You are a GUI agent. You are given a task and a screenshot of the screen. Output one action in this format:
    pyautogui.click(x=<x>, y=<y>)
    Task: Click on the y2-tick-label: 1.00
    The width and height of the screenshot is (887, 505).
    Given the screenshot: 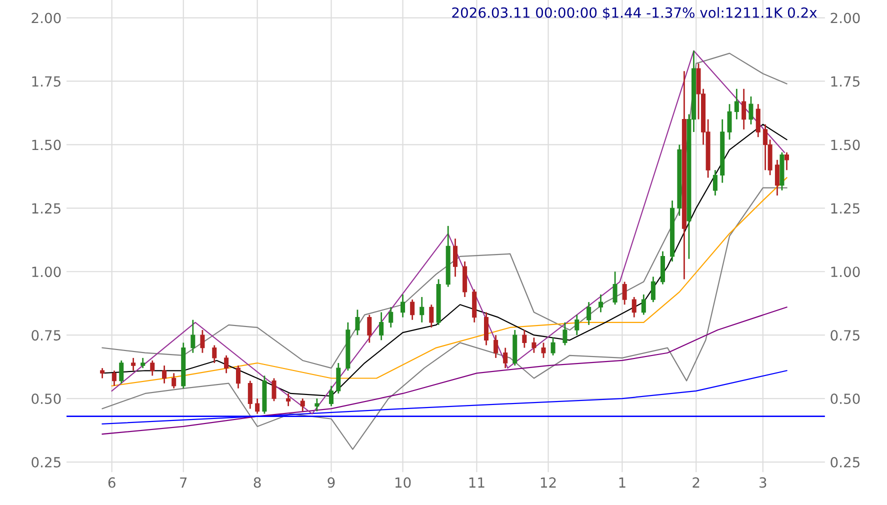 What is the action you would take?
    pyautogui.click(x=845, y=272)
    